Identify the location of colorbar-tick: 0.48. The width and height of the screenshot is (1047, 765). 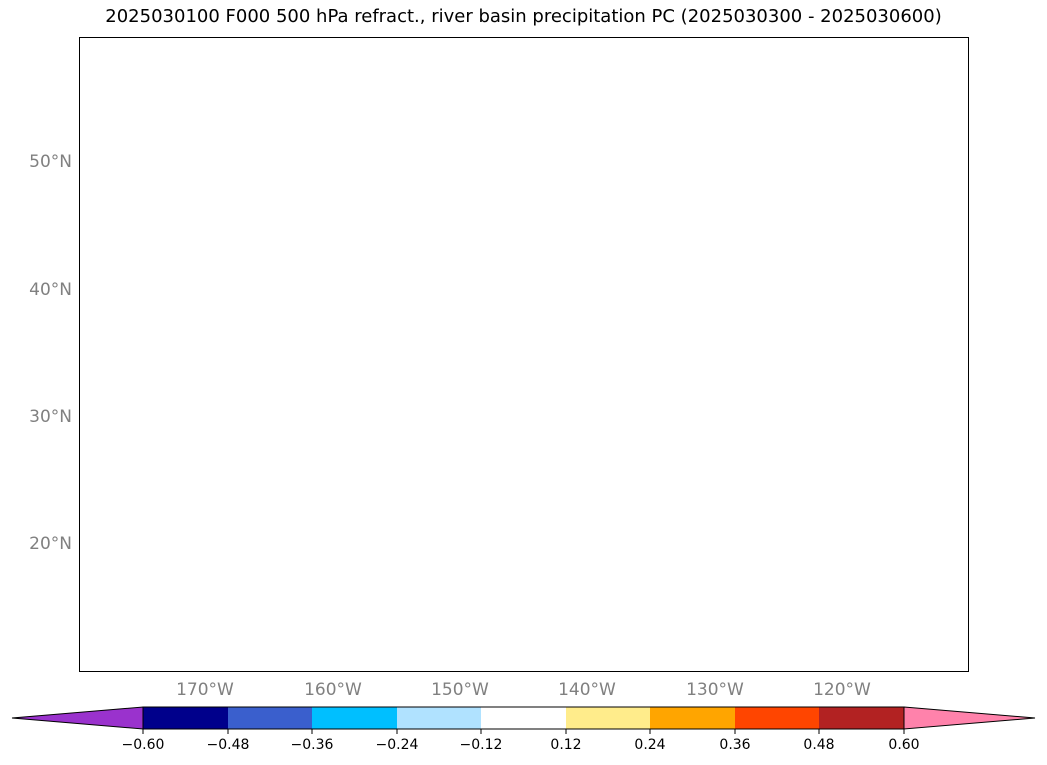
(819, 745).